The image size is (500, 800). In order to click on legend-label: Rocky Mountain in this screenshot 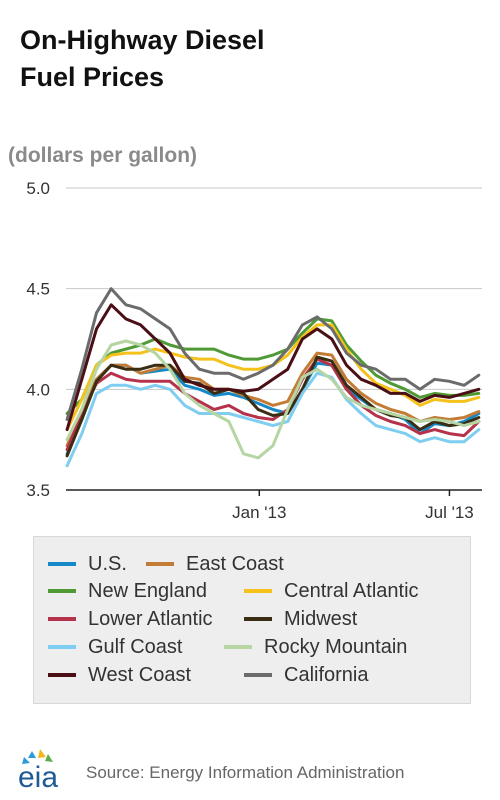, I will do `click(336, 646)`.